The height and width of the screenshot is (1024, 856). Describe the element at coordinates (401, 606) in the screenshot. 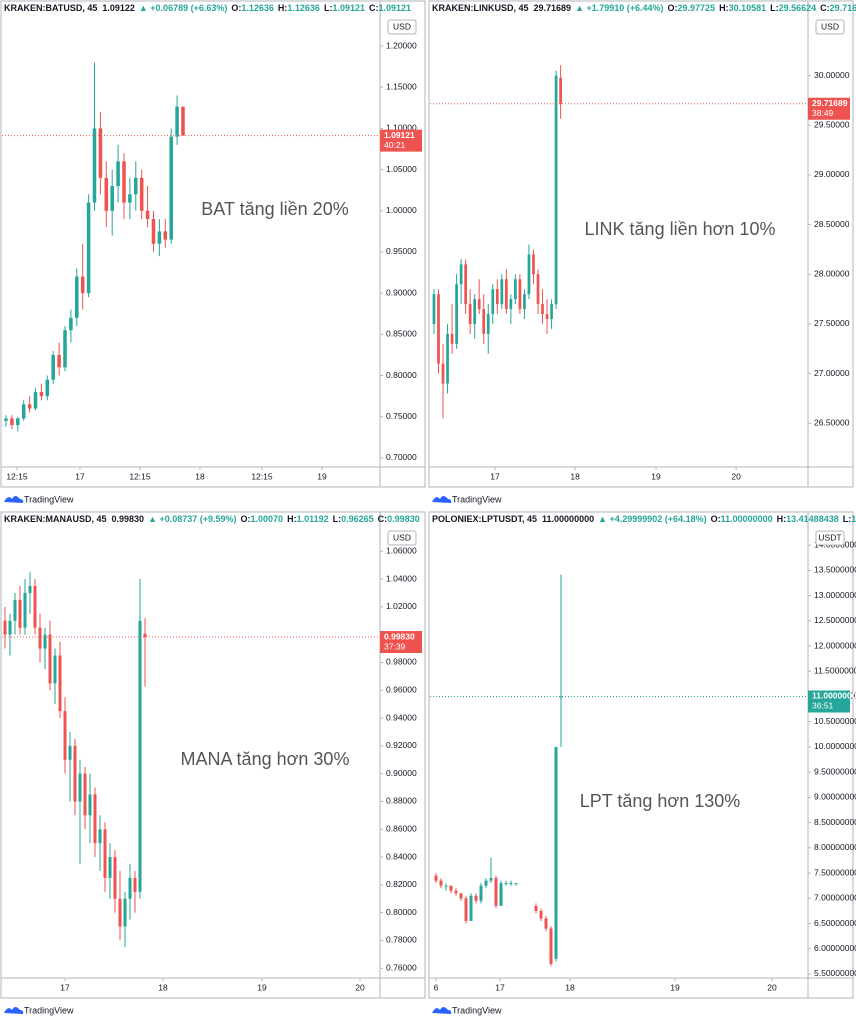

I see `y-tick-label: 1.02000` at that location.